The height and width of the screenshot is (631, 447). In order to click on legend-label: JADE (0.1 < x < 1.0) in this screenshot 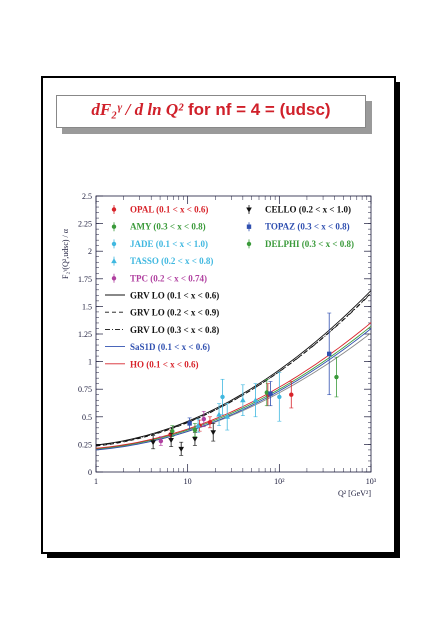, I will do `click(169, 244)`.